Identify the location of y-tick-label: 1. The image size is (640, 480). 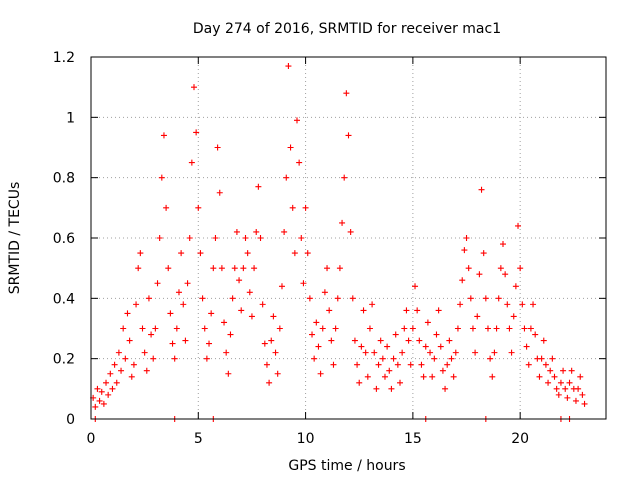
(70, 118).